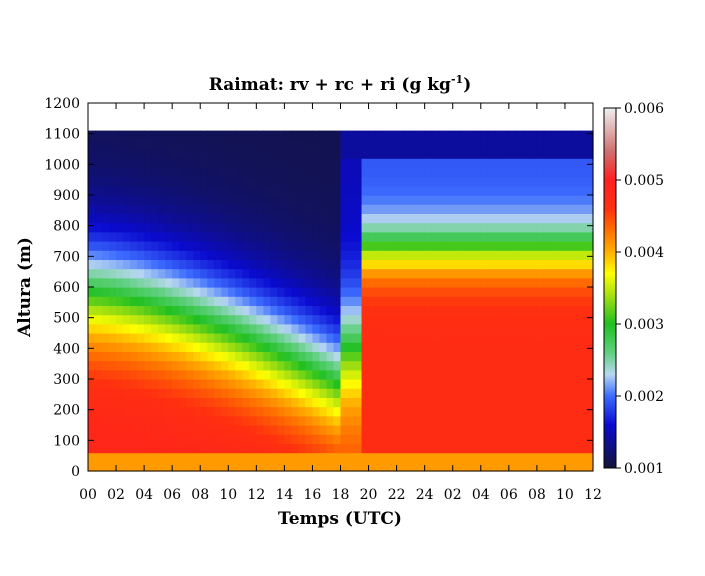 The image size is (705, 576). Describe the element at coordinates (313, 495) in the screenshot. I see `x-tick-label: 16` at that location.